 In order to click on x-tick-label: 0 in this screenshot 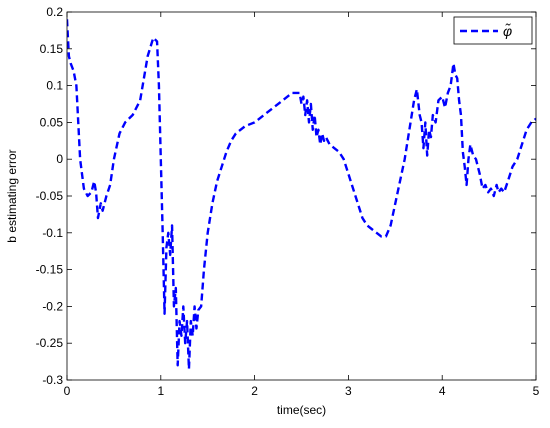, I will do `click(67, 391)`.